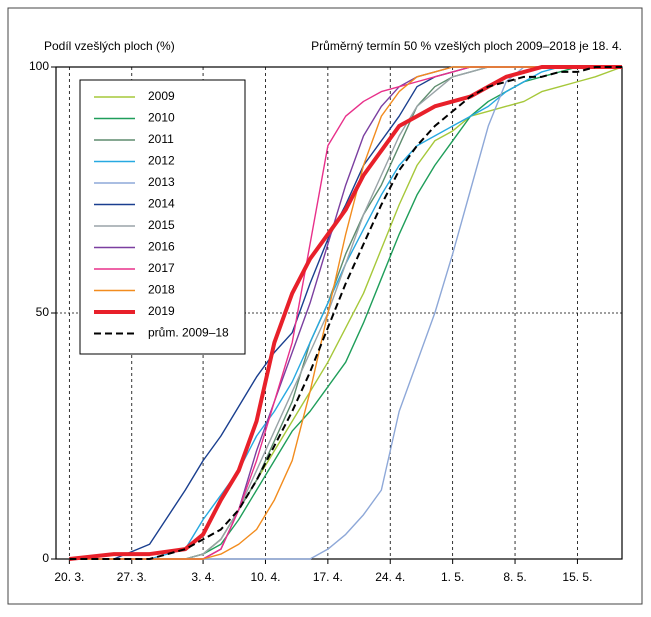 This screenshot has height=617, width=651. What do you see at coordinates (202, 577) in the screenshot?
I see `x-tick-label: 3. 4.` at bounding box center [202, 577].